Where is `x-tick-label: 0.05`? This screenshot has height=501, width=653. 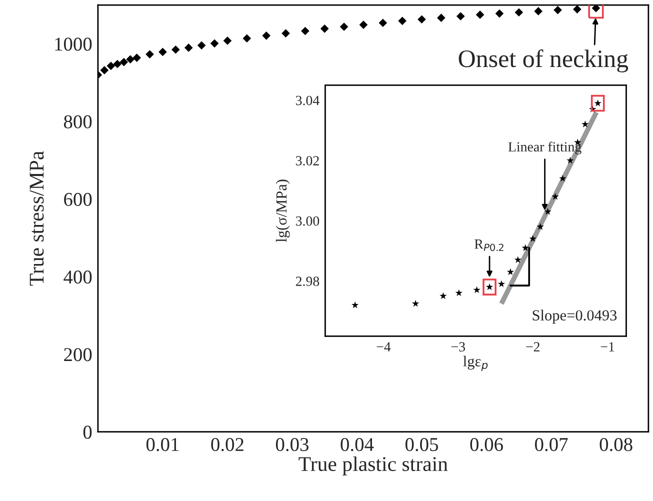 x-tick-label: 0.05 is located at coordinates (421, 445).